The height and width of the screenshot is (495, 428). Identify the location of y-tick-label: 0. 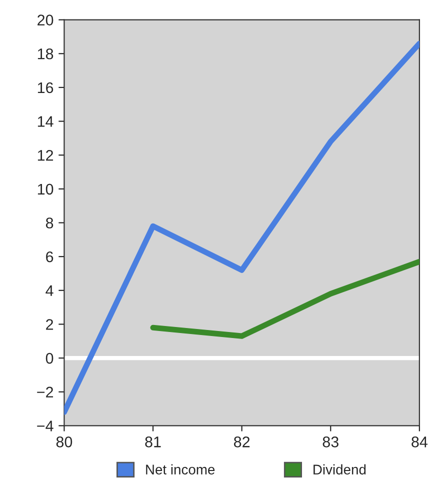
(50, 358).